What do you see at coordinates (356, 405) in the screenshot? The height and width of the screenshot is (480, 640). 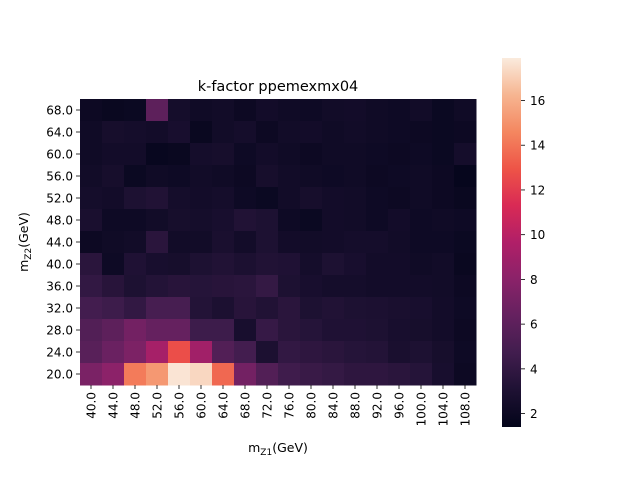 I see `x-tick-label: 88.0` at bounding box center [356, 405].